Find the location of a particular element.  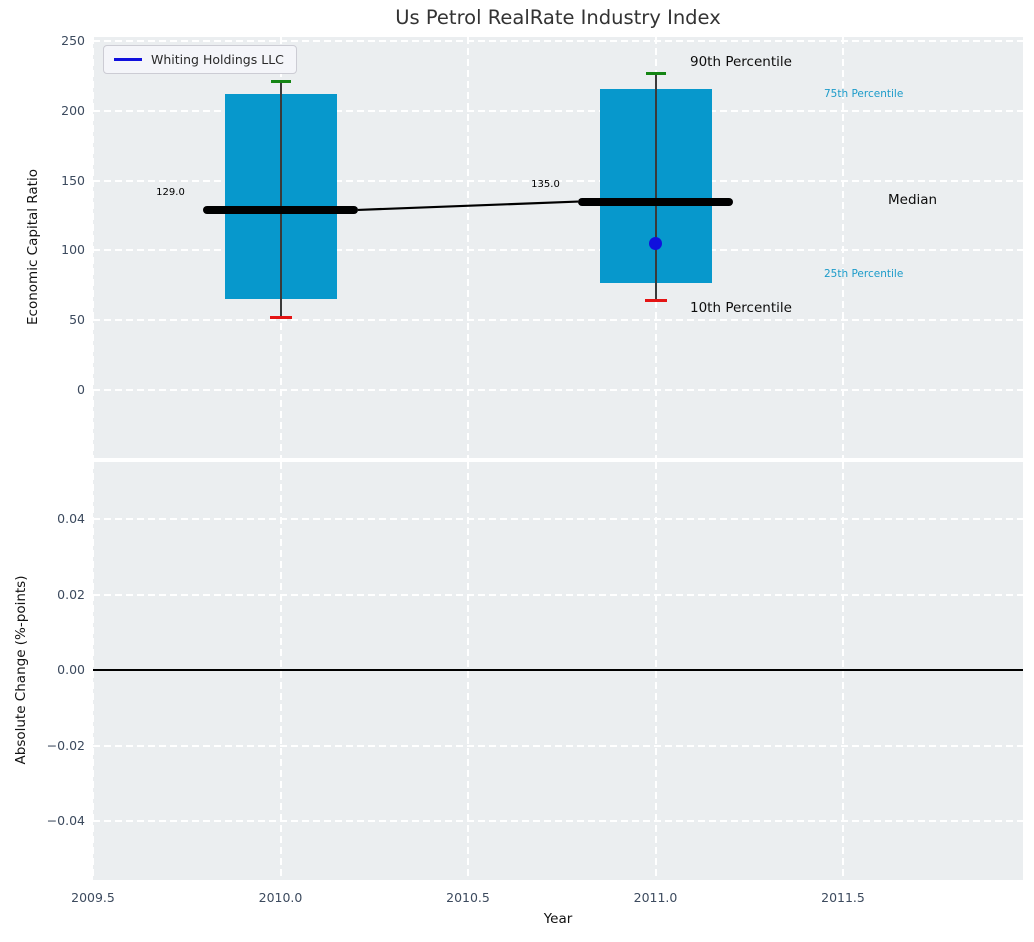

median-value-label: 135.0 is located at coordinates (545, 184).